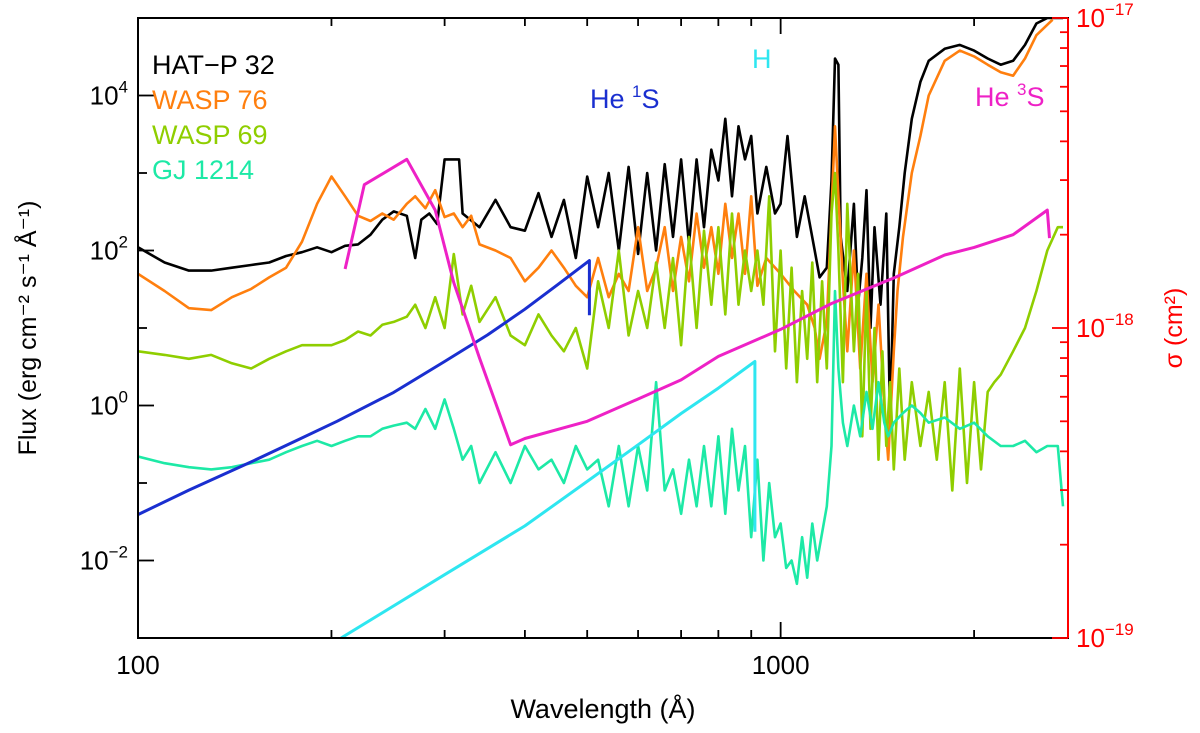 The image size is (1200, 733). Describe the element at coordinates (548, 499) in the screenshot. I see `cross-section-line-h` at that location.